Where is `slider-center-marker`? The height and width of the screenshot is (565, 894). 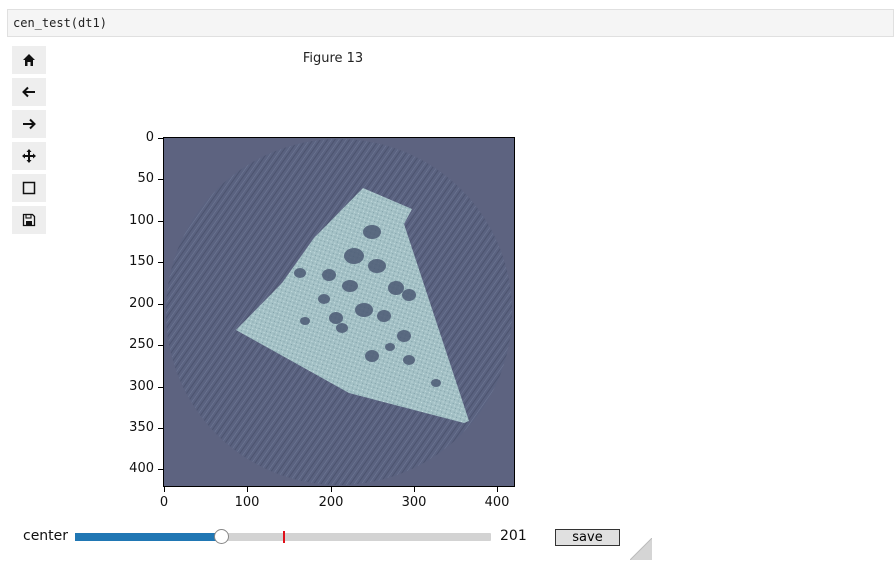 slider-center-marker is located at coordinates (284, 537).